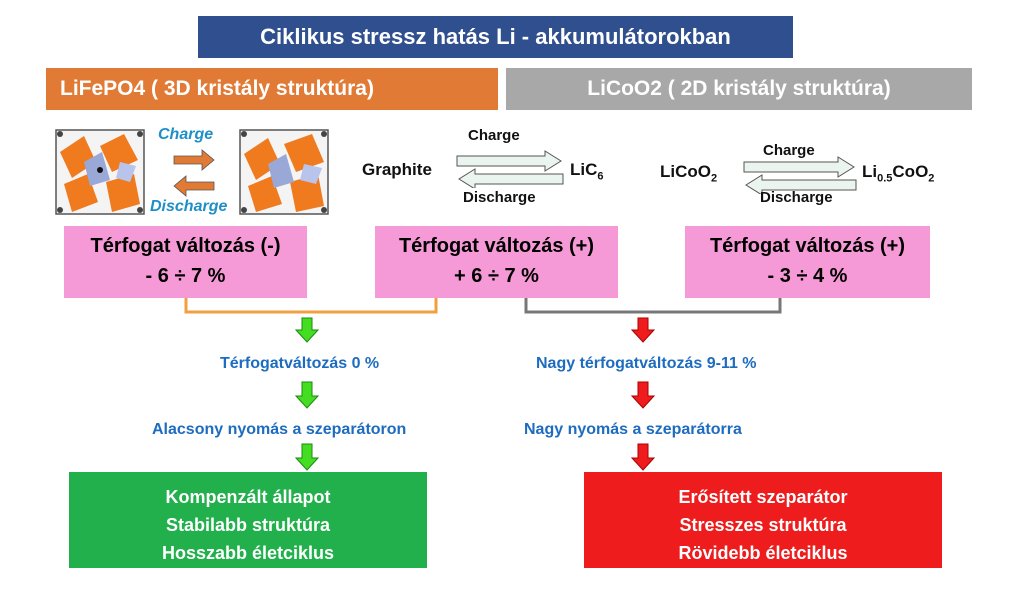 The height and width of the screenshot is (589, 1024). Describe the element at coordinates (633, 429) in the screenshot. I see `right-step-2: Nagy nyomás a szeparátorra` at that location.